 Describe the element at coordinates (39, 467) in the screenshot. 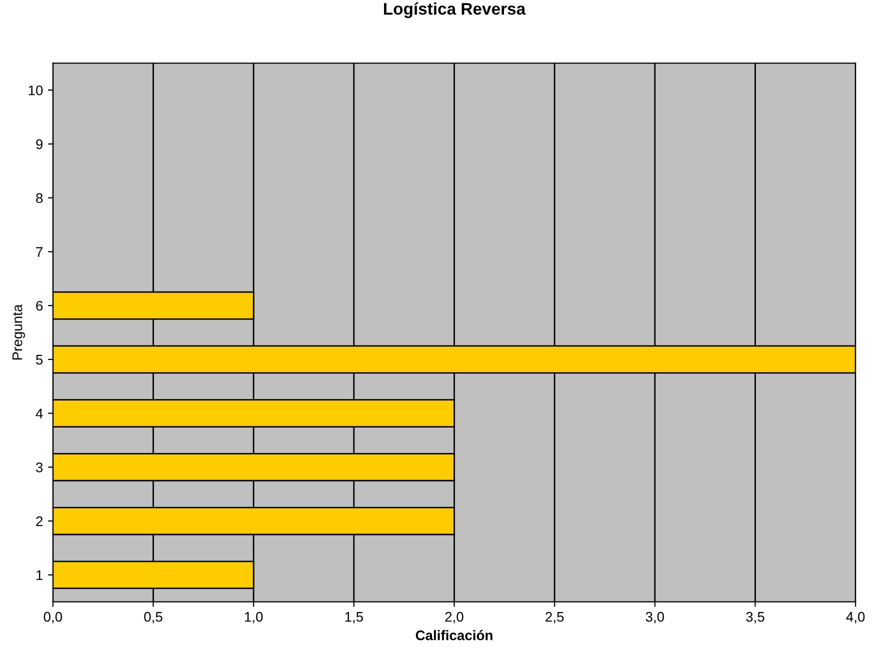

I see `y-tick-label: 3` at that location.